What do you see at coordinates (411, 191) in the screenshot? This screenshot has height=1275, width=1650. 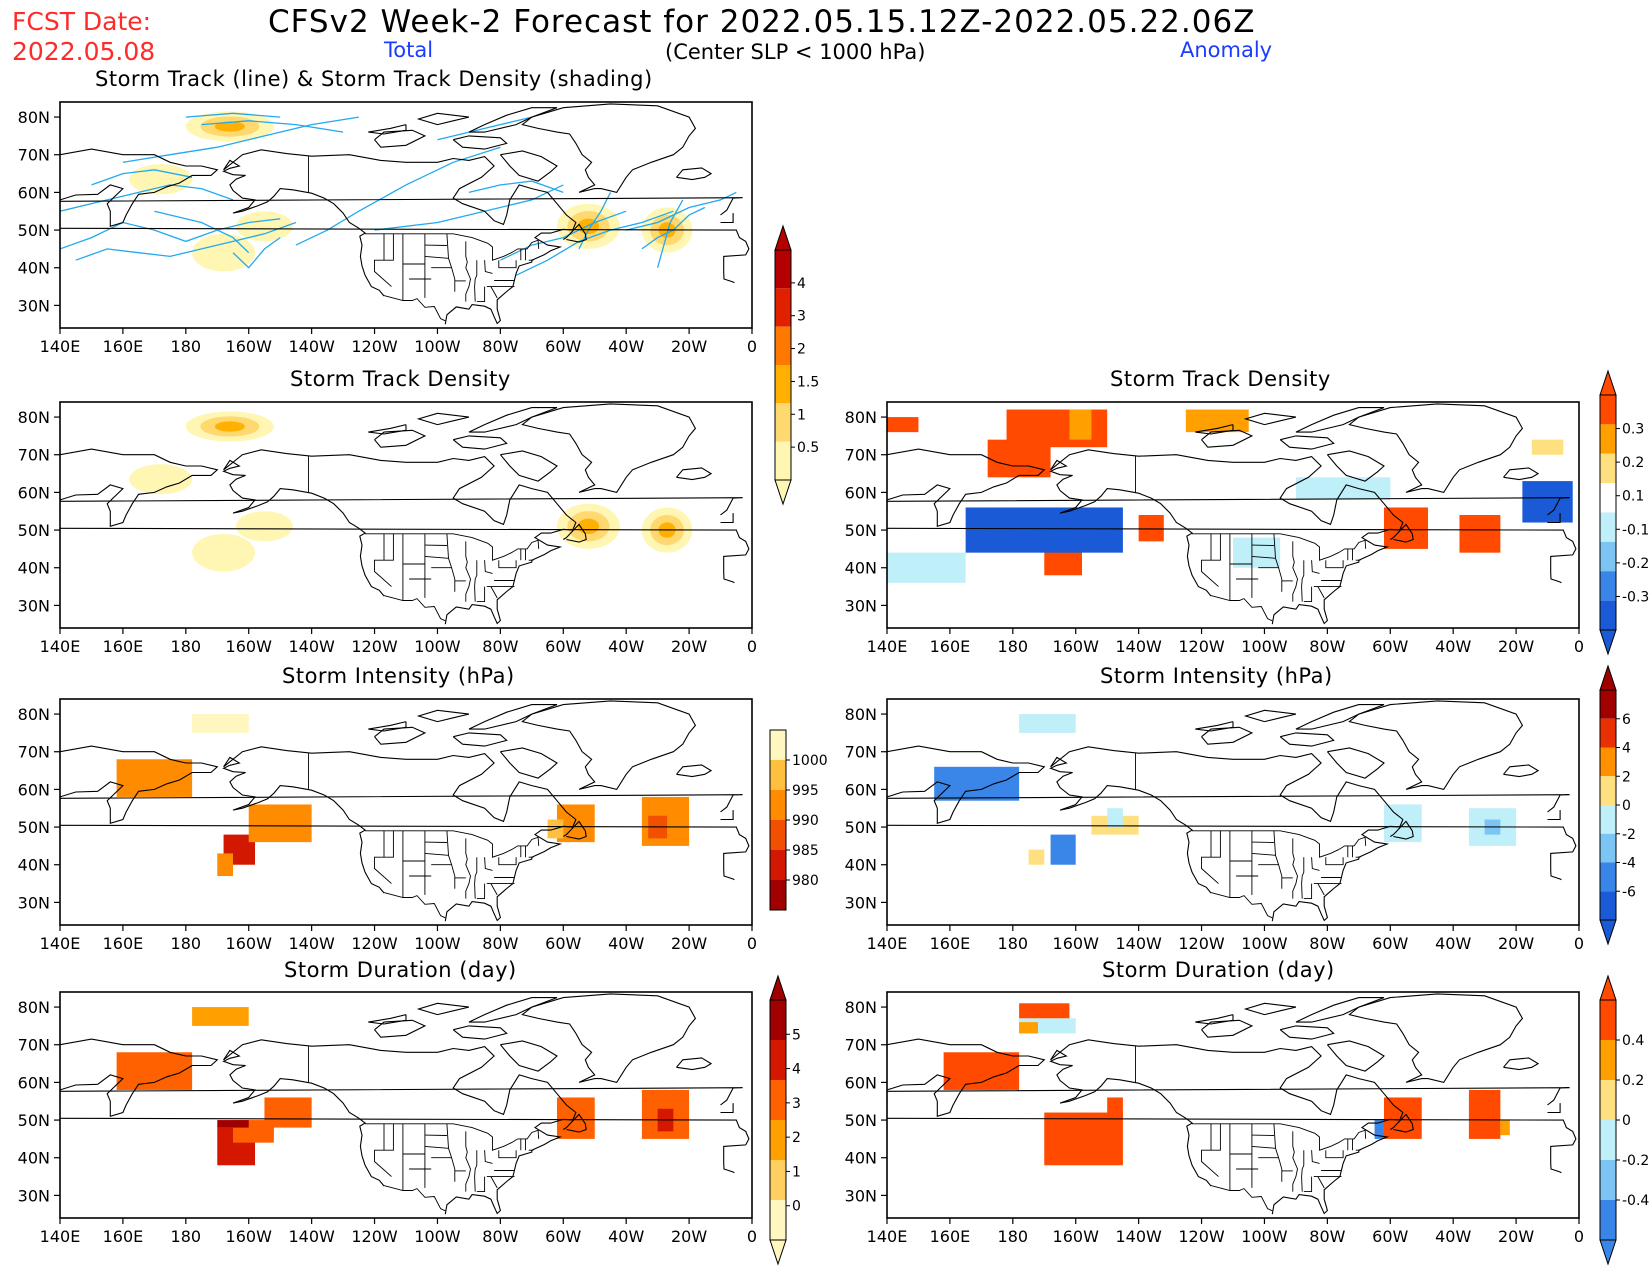 I see `shading-layer` at bounding box center [411, 191].